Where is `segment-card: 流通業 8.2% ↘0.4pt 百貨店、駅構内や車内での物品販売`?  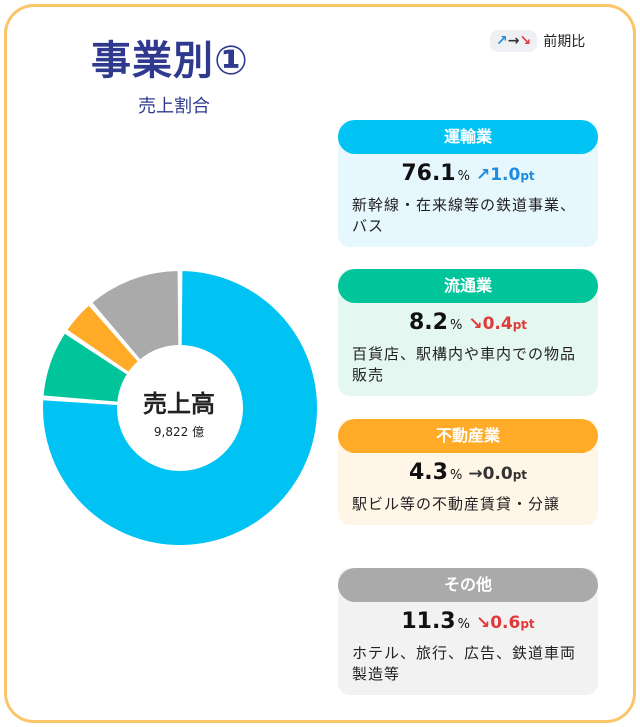 segment-card: 流通業 8.2% ↘0.4pt 百貨店、駅構内や車内での物品販売 is located at coordinates (468, 332).